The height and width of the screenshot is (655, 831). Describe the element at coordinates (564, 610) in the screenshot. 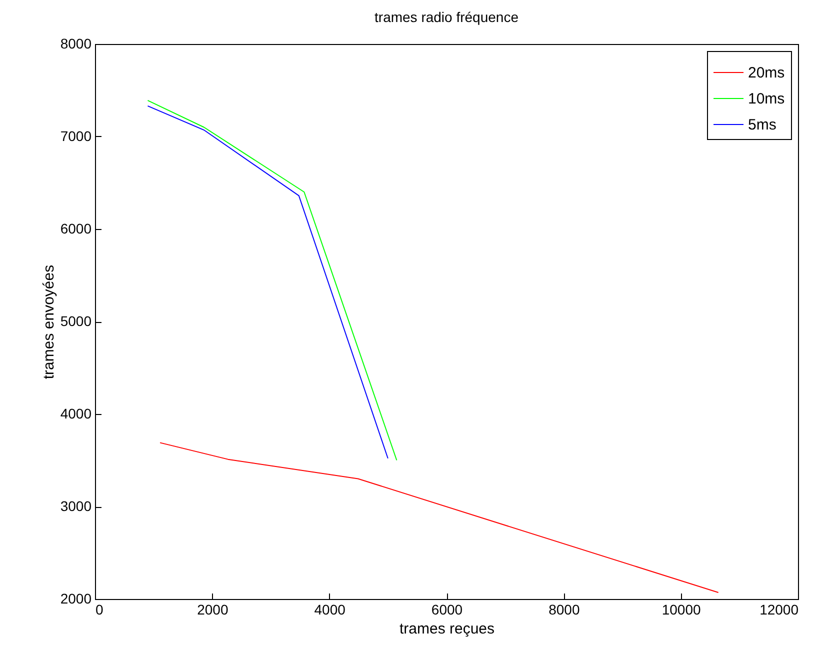

I see `x-tick-label: 8000` at that location.